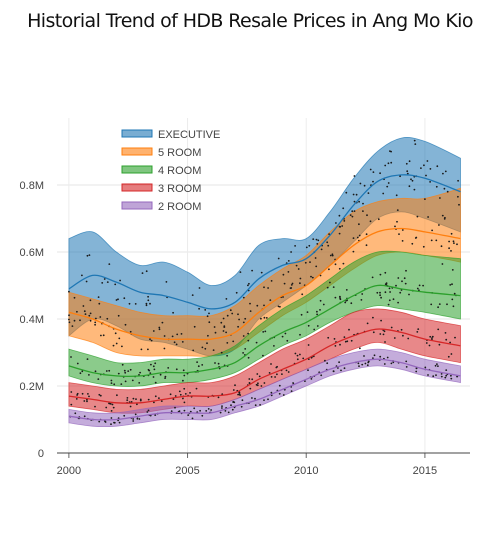 The image size is (500, 550). I want to click on legend-swatch-2-room, so click(137, 205).